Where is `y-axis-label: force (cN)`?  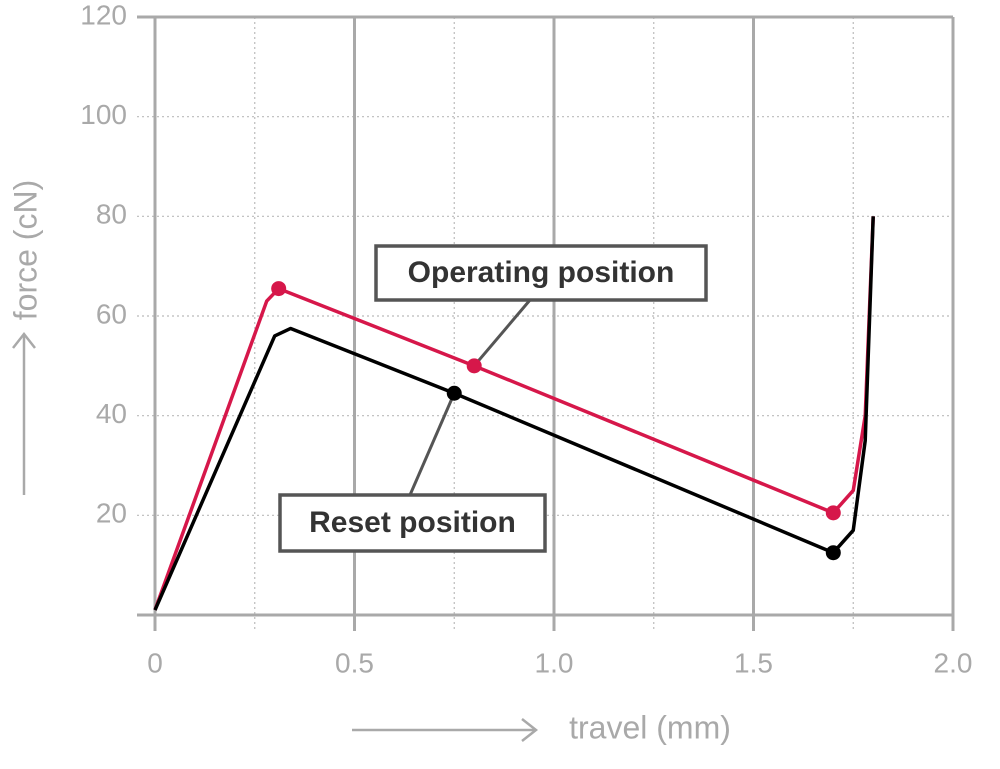
y-axis-label: force (cN) is located at coordinates (25, 250).